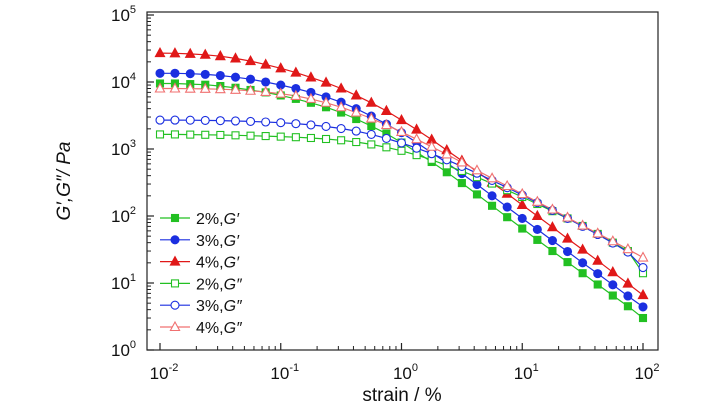  Describe the element at coordinates (123, 282) in the screenshot. I see `y-tick-label: 10¹` at that location.